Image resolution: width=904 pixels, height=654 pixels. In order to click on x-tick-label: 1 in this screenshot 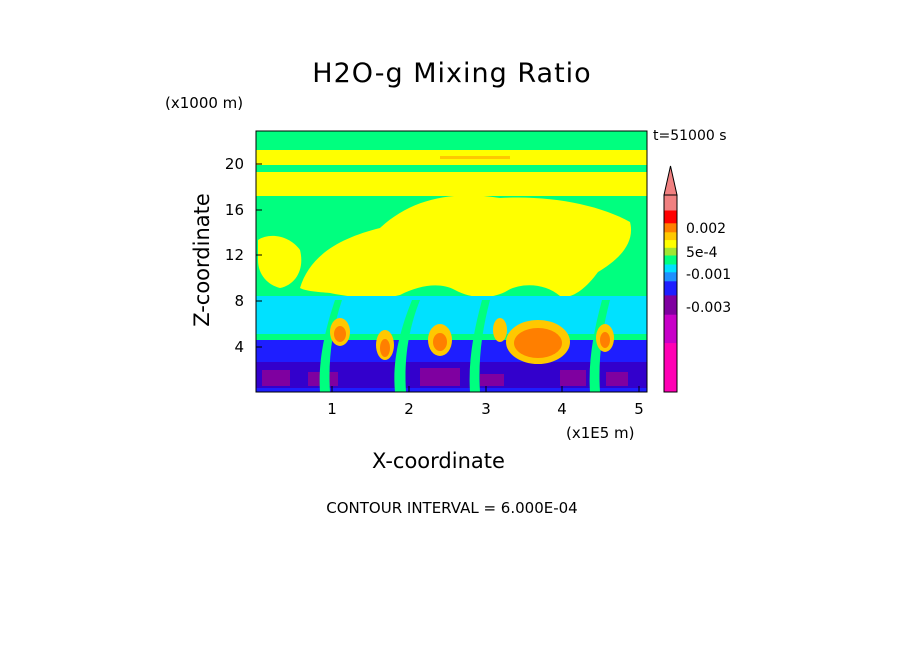, I will do `click(332, 409)`.